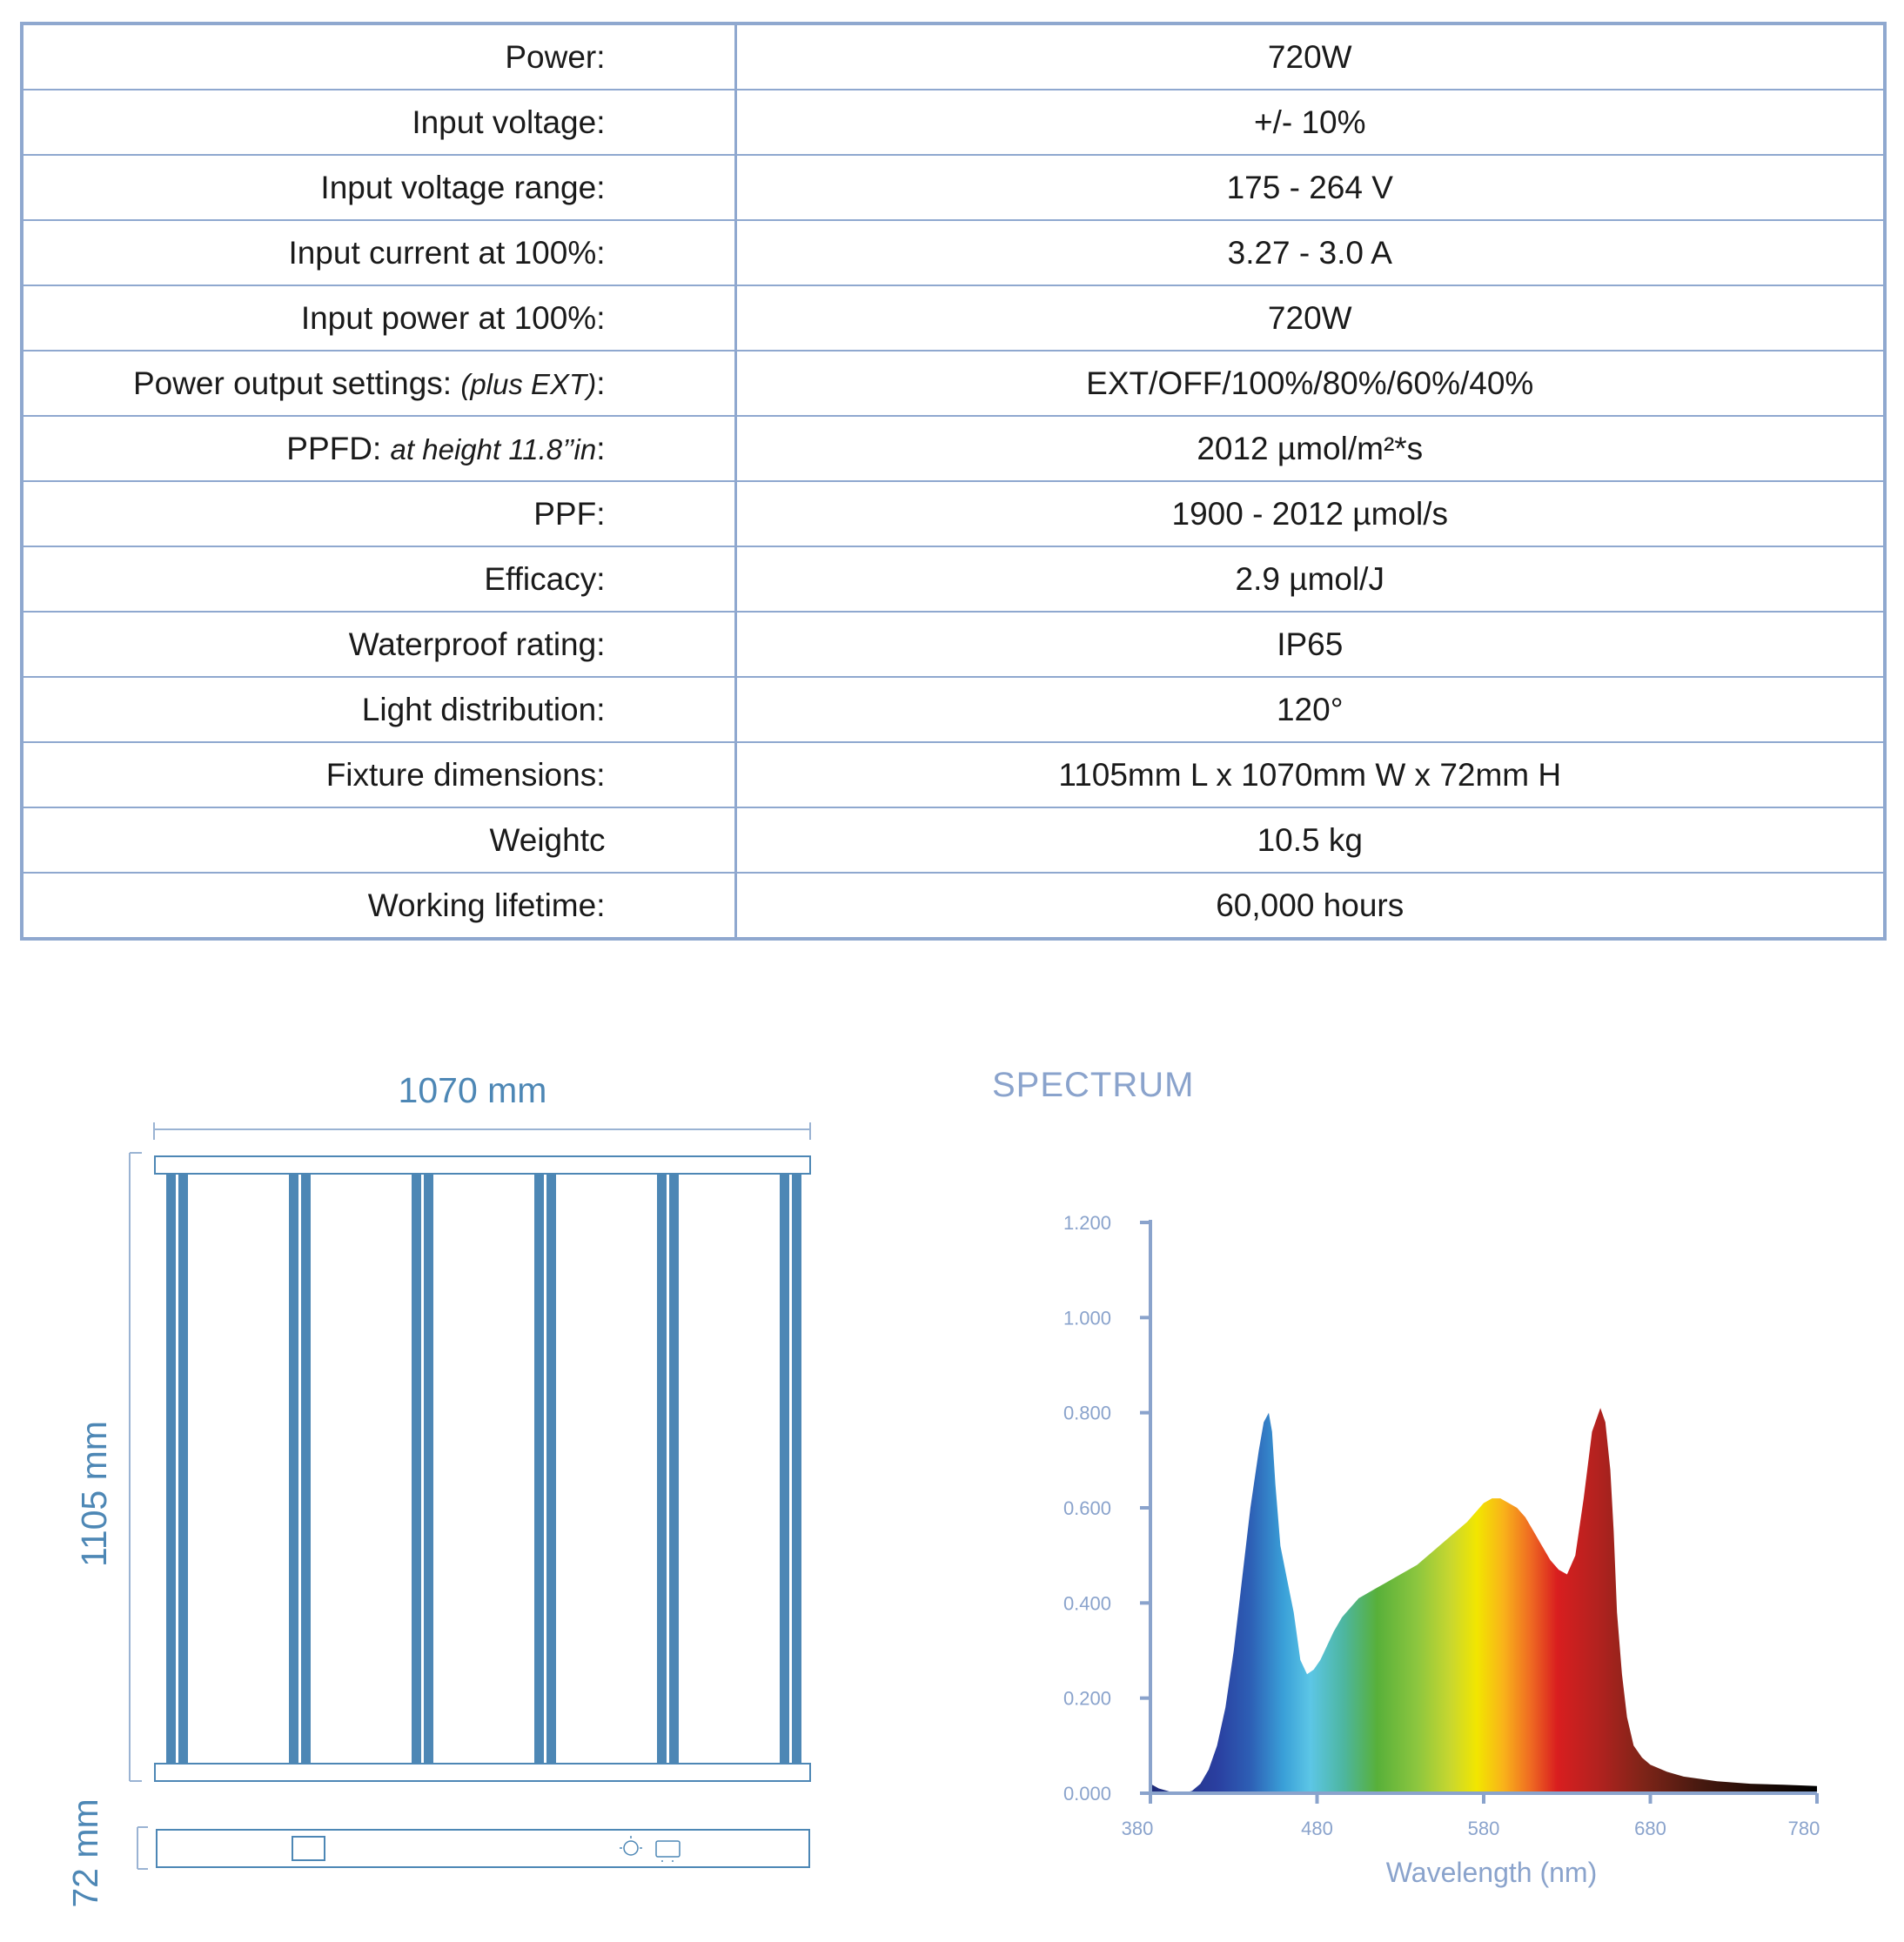  I want to click on spec-label: Input power at 100%:, so click(378, 318).